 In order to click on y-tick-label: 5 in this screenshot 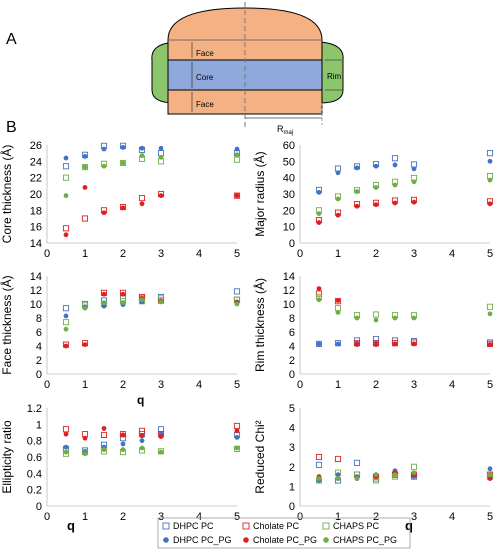, I will do `click(292, 409)`.